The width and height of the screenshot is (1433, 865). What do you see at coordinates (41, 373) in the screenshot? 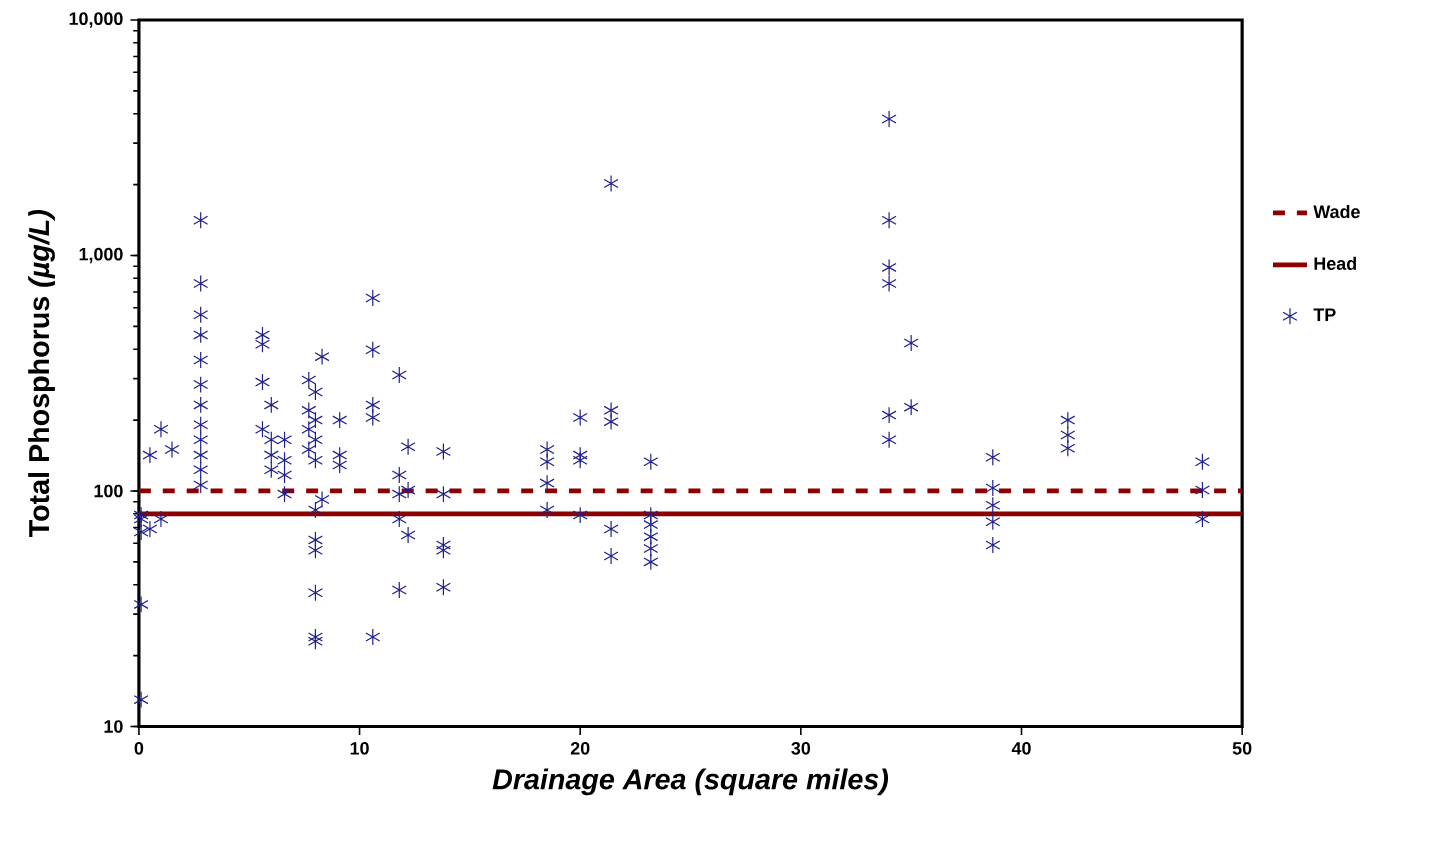
I see `y-axis-title: Total Phosphorus (µg/L)` at bounding box center [41, 373].